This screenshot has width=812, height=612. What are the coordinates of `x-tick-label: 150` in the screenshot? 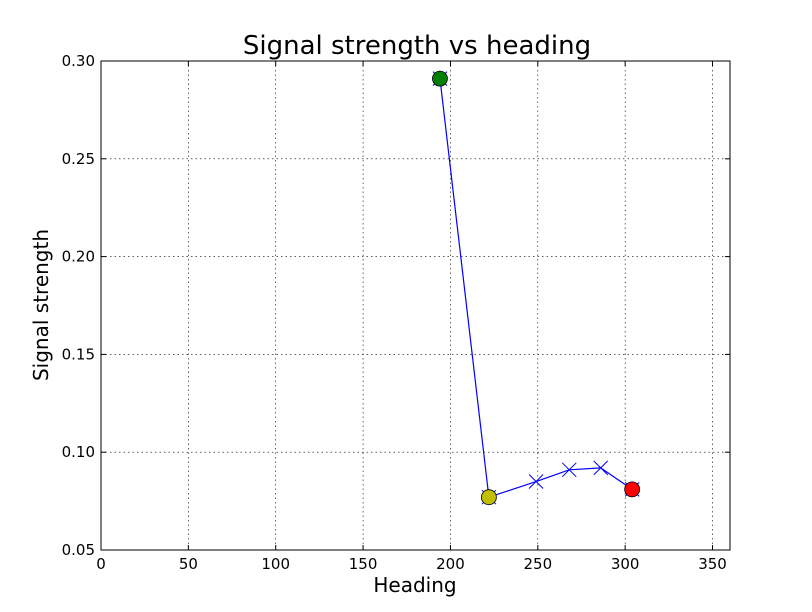 It's located at (363, 564).